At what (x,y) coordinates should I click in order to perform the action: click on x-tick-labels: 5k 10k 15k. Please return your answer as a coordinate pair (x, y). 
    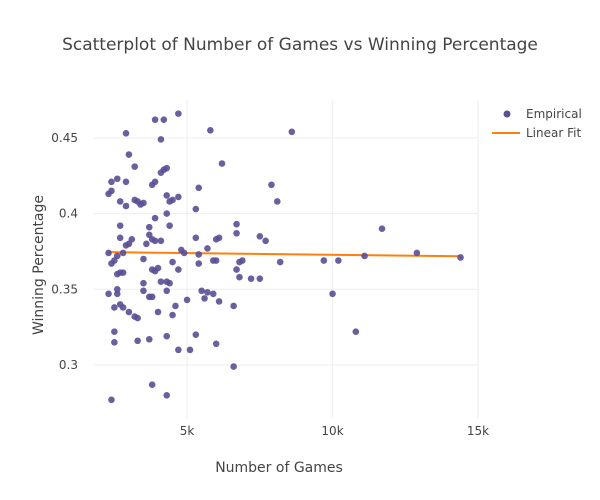
    Looking at the image, I should click on (334, 431).